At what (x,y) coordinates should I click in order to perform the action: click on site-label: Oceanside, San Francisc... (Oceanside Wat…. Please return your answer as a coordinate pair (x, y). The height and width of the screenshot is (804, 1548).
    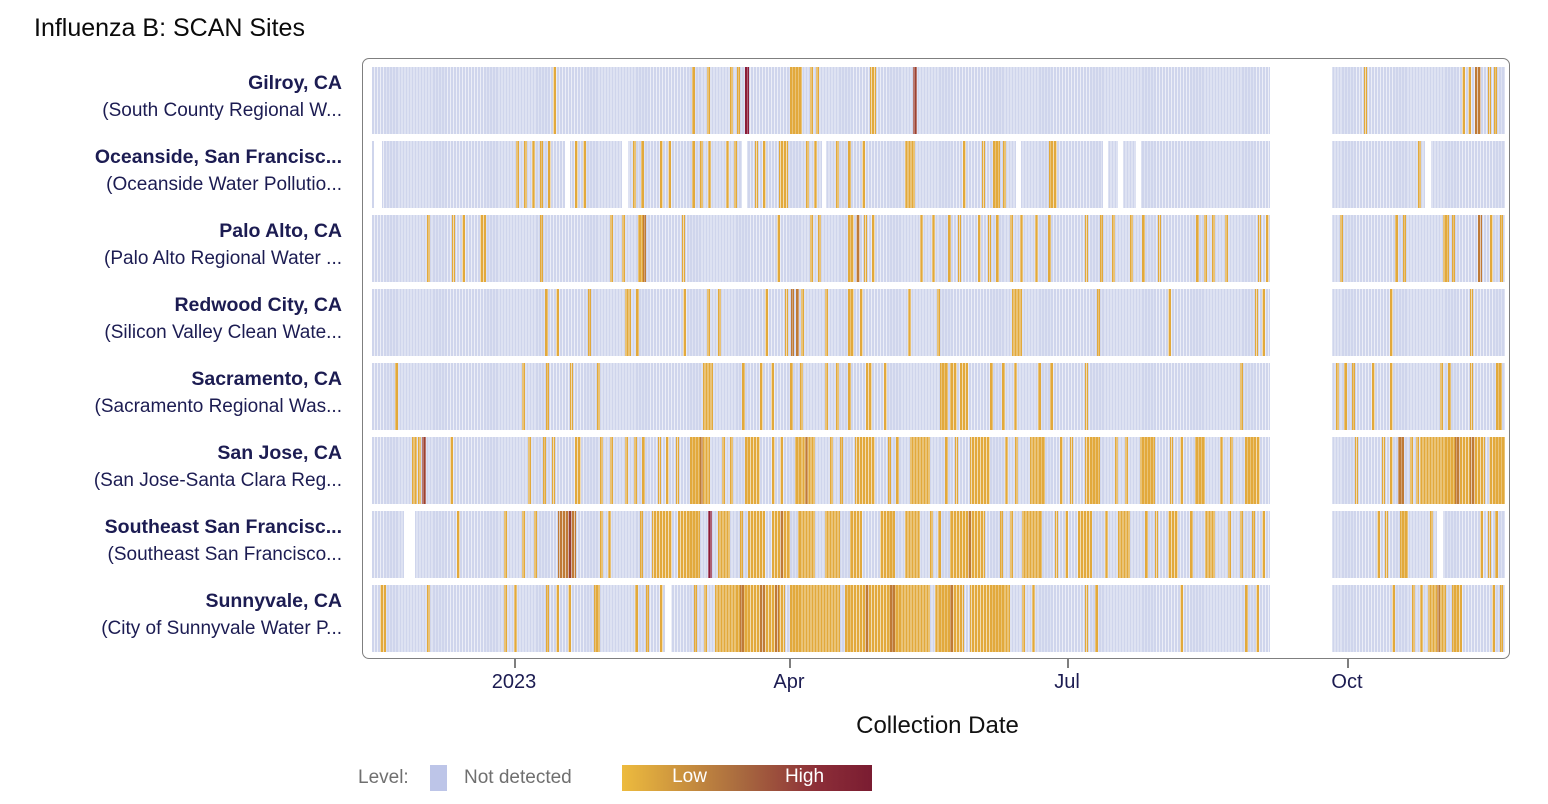
    Looking at the image, I should click on (171, 171).